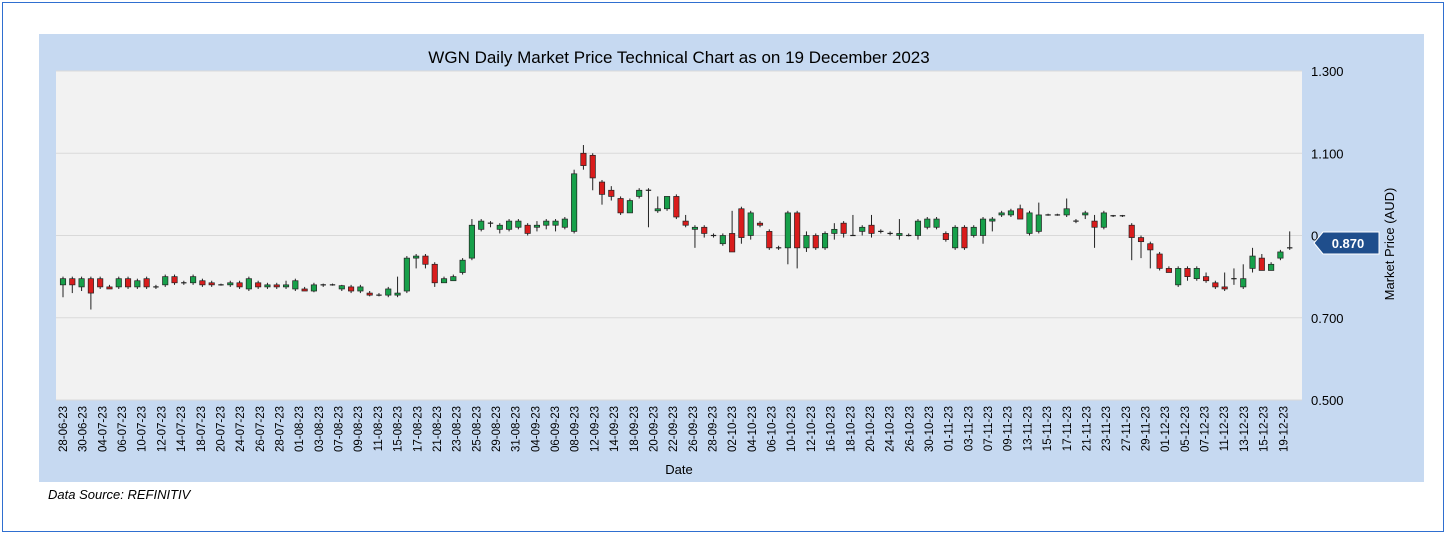 Image resolution: width=1448 pixels, height=536 pixels. Describe the element at coordinates (119, 494) in the screenshot. I see `data-source-note: Data Source: REFINITIV` at that location.